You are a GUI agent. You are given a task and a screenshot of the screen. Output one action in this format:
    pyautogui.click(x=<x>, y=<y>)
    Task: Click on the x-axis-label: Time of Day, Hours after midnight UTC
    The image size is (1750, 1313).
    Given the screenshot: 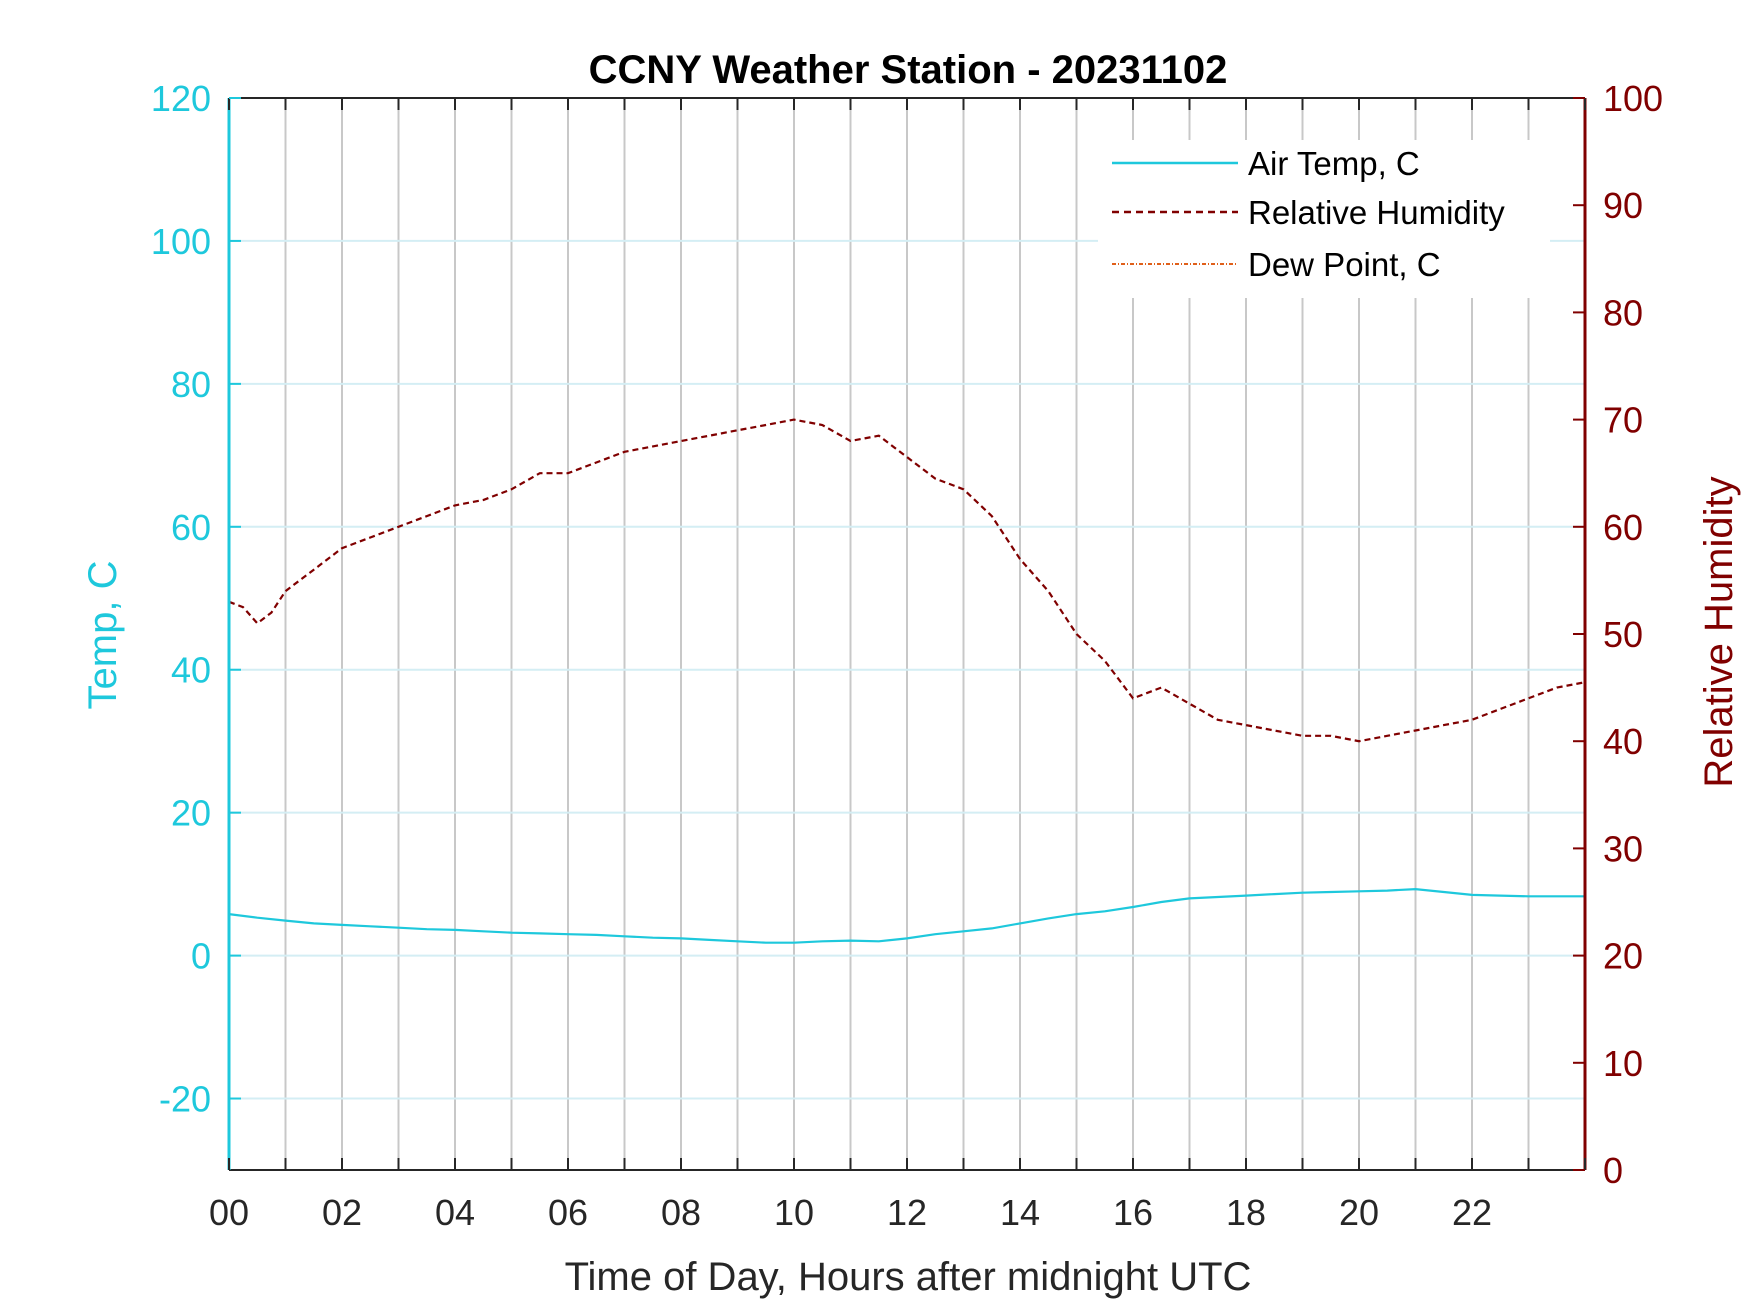 What is the action you would take?
    pyautogui.click(x=908, y=1277)
    